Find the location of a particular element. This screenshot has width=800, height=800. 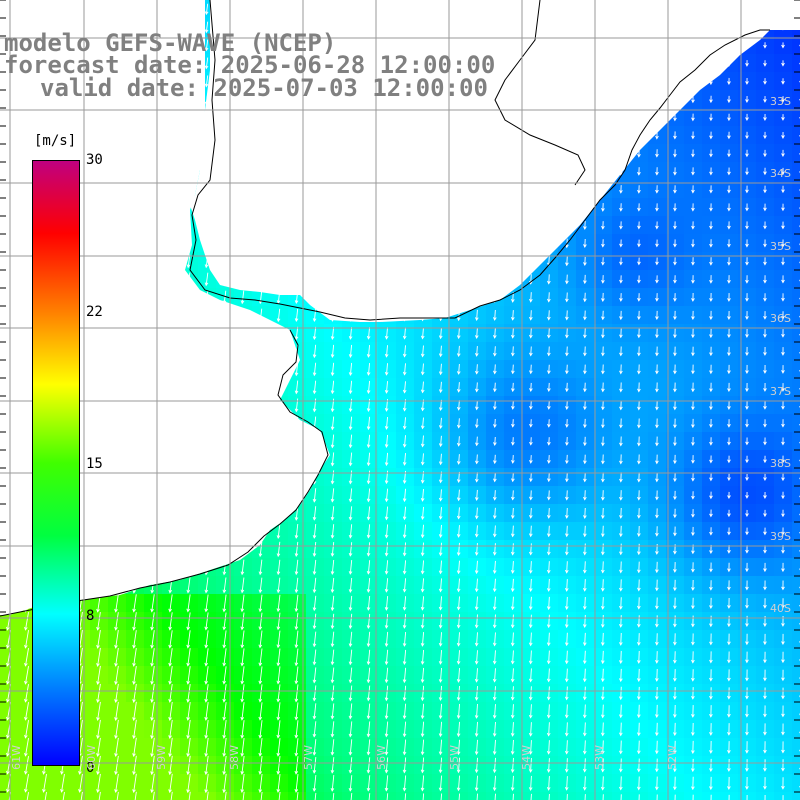

lon-label: 58W is located at coordinates (234, 757).